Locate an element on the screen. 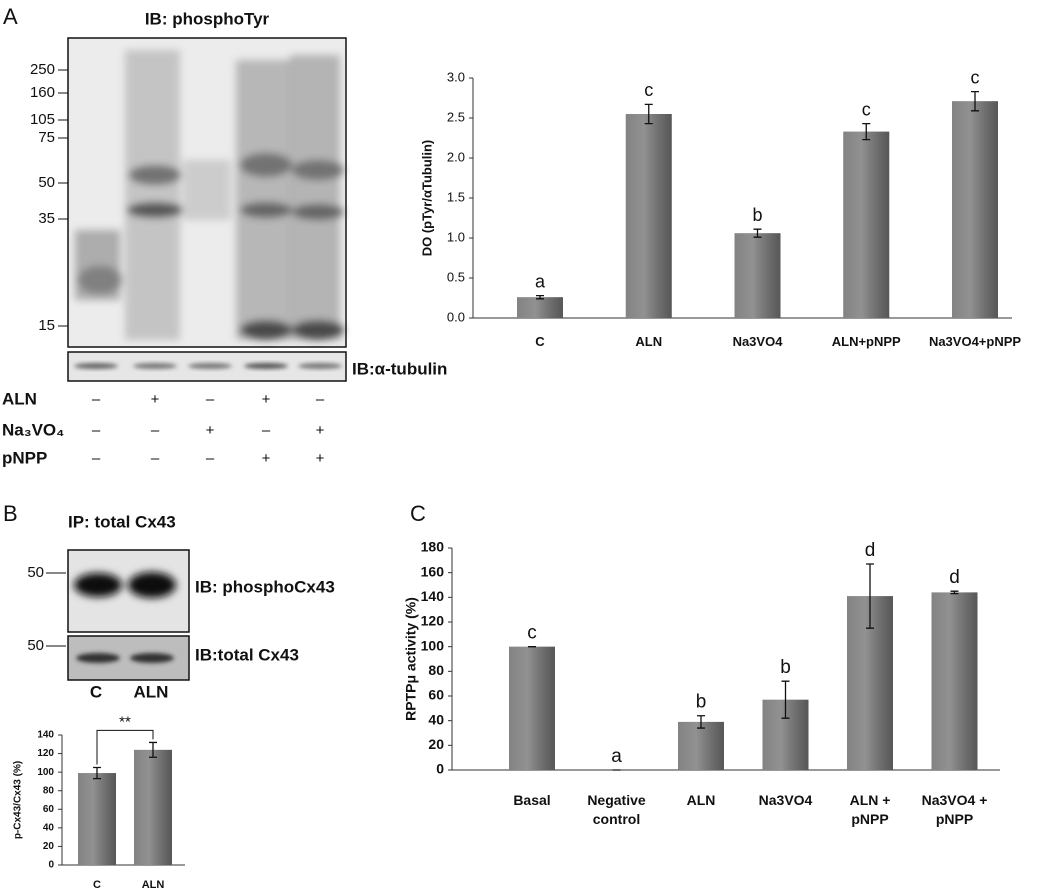 This screenshot has height=894, width=1050. blot-title: IP: total Cx43 is located at coordinates (122, 521).